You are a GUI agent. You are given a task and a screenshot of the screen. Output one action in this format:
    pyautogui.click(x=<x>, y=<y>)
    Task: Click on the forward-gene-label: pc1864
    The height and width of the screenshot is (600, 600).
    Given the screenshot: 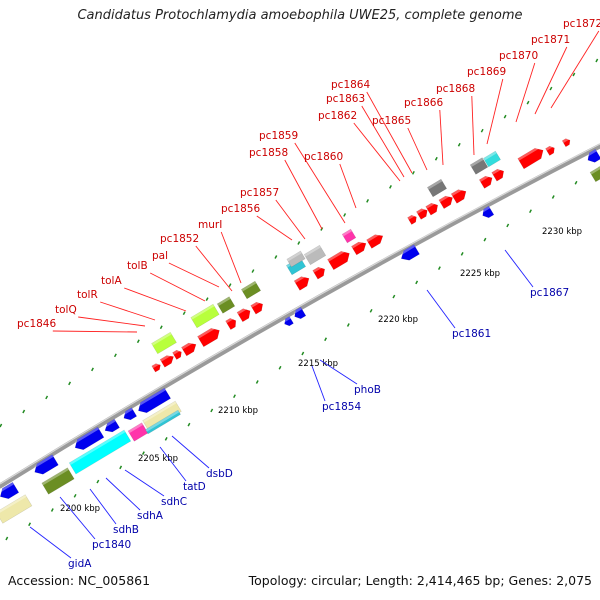 What is the action you would take?
    pyautogui.click(x=350, y=85)
    